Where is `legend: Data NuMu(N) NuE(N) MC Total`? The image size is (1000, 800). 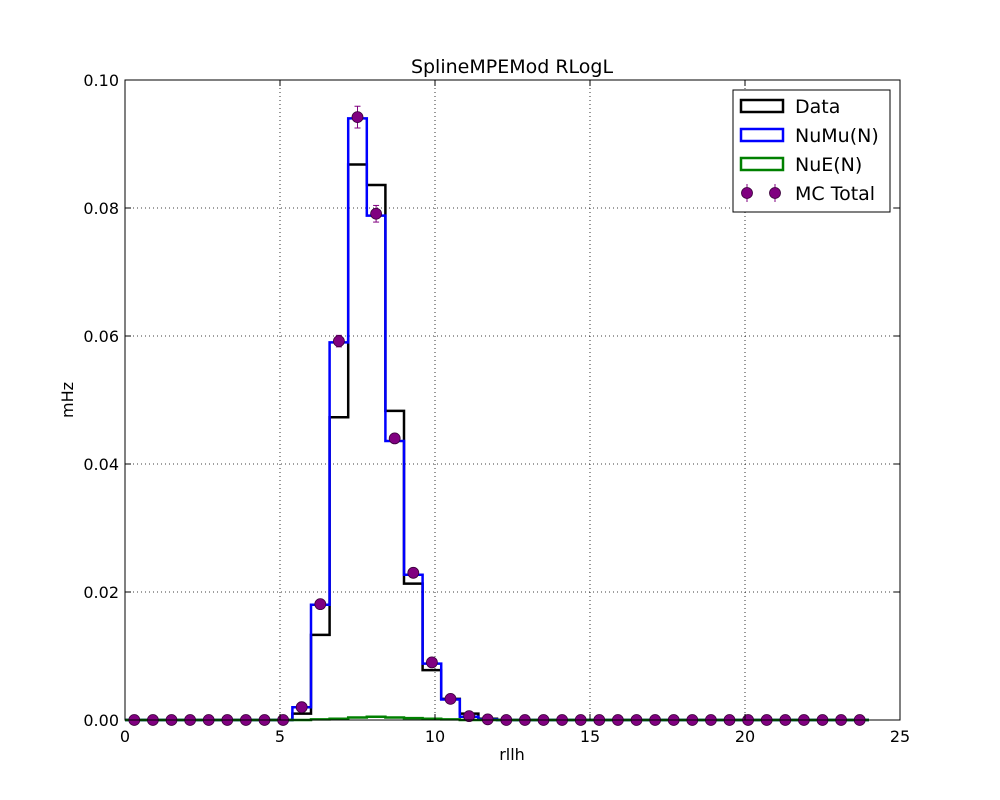
legend: Data NuMu(N) NuE(N) MC Total is located at coordinates (811, 151).